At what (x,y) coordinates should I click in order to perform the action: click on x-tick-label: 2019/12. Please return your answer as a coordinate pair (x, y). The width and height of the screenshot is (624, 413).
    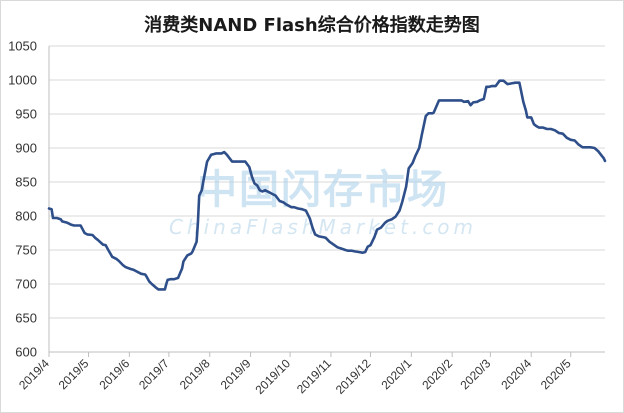
    Looking at the image, I should click on (353, 376).